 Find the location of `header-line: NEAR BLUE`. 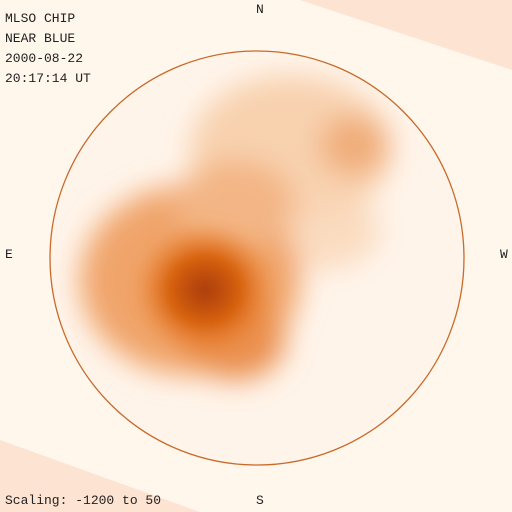

header-line: NEAR BLUE is located at coordinates (40, 38).